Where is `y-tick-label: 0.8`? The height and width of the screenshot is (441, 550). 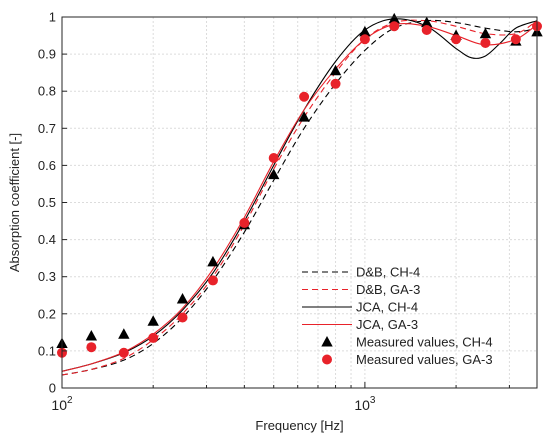
y-tick-label: 0.8 is located at coordinates (47, 91).